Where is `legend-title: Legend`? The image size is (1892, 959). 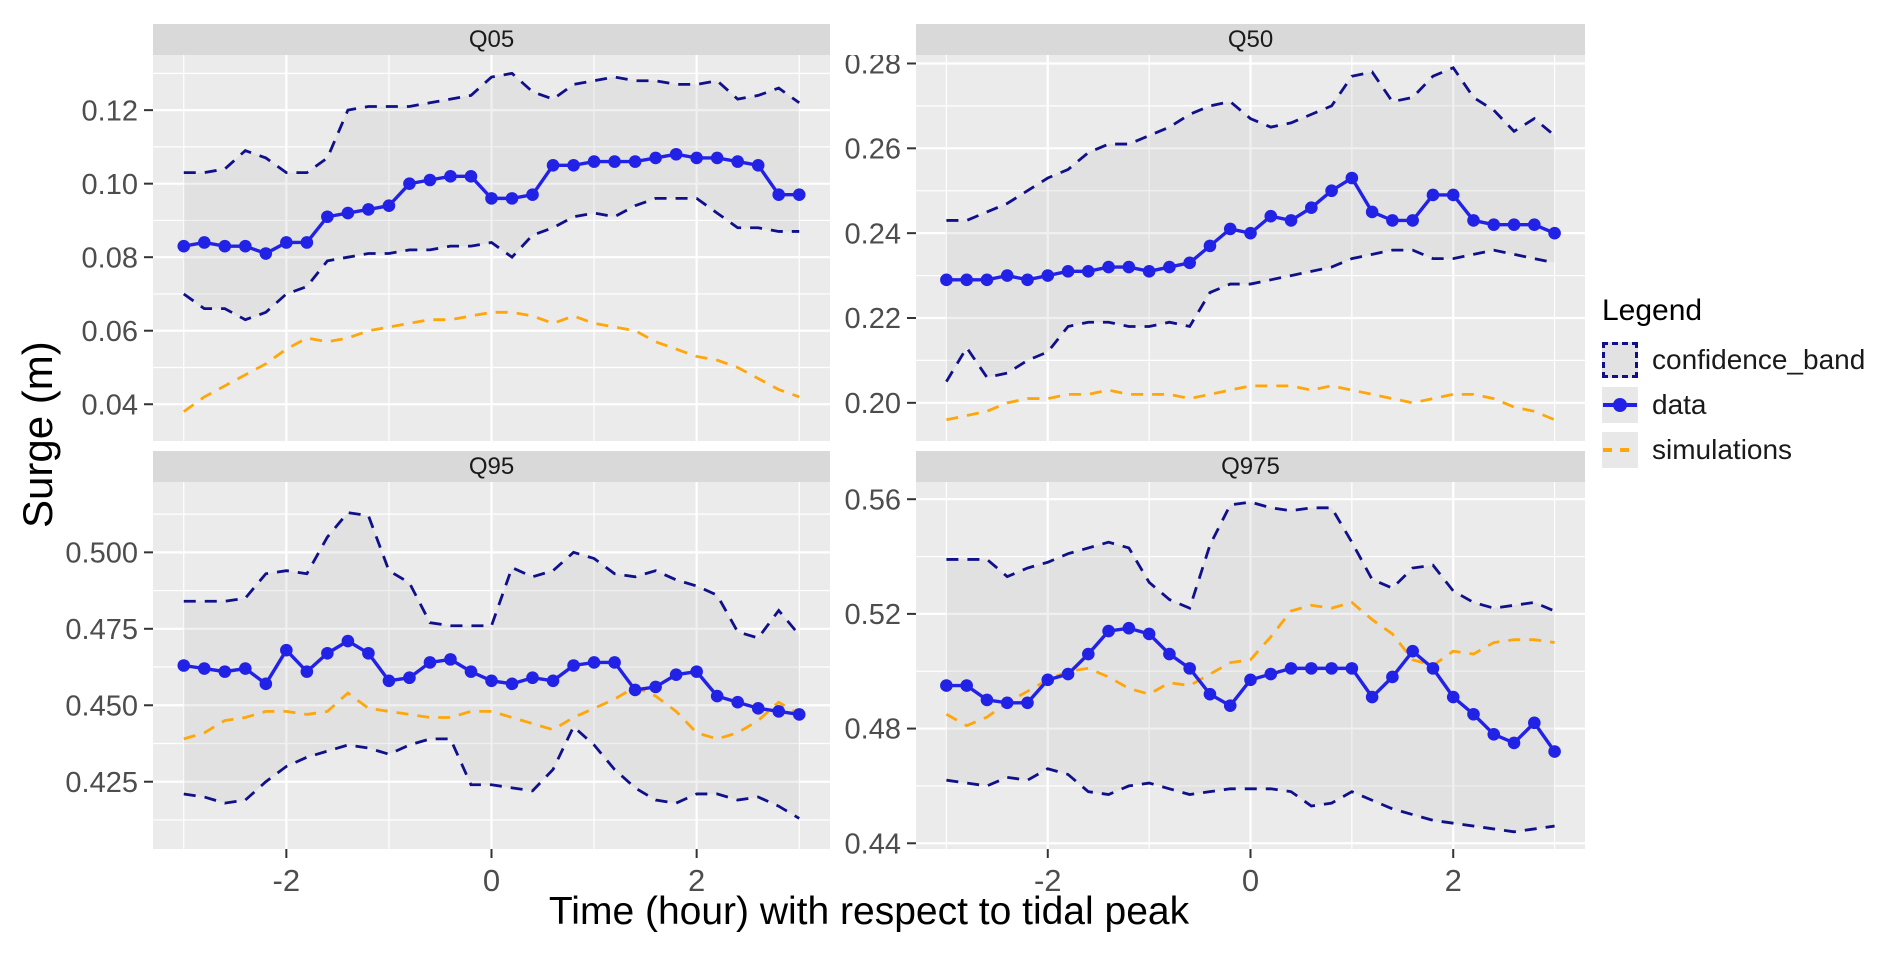
legend-title: Legend is located at coordinates (1652, 310).